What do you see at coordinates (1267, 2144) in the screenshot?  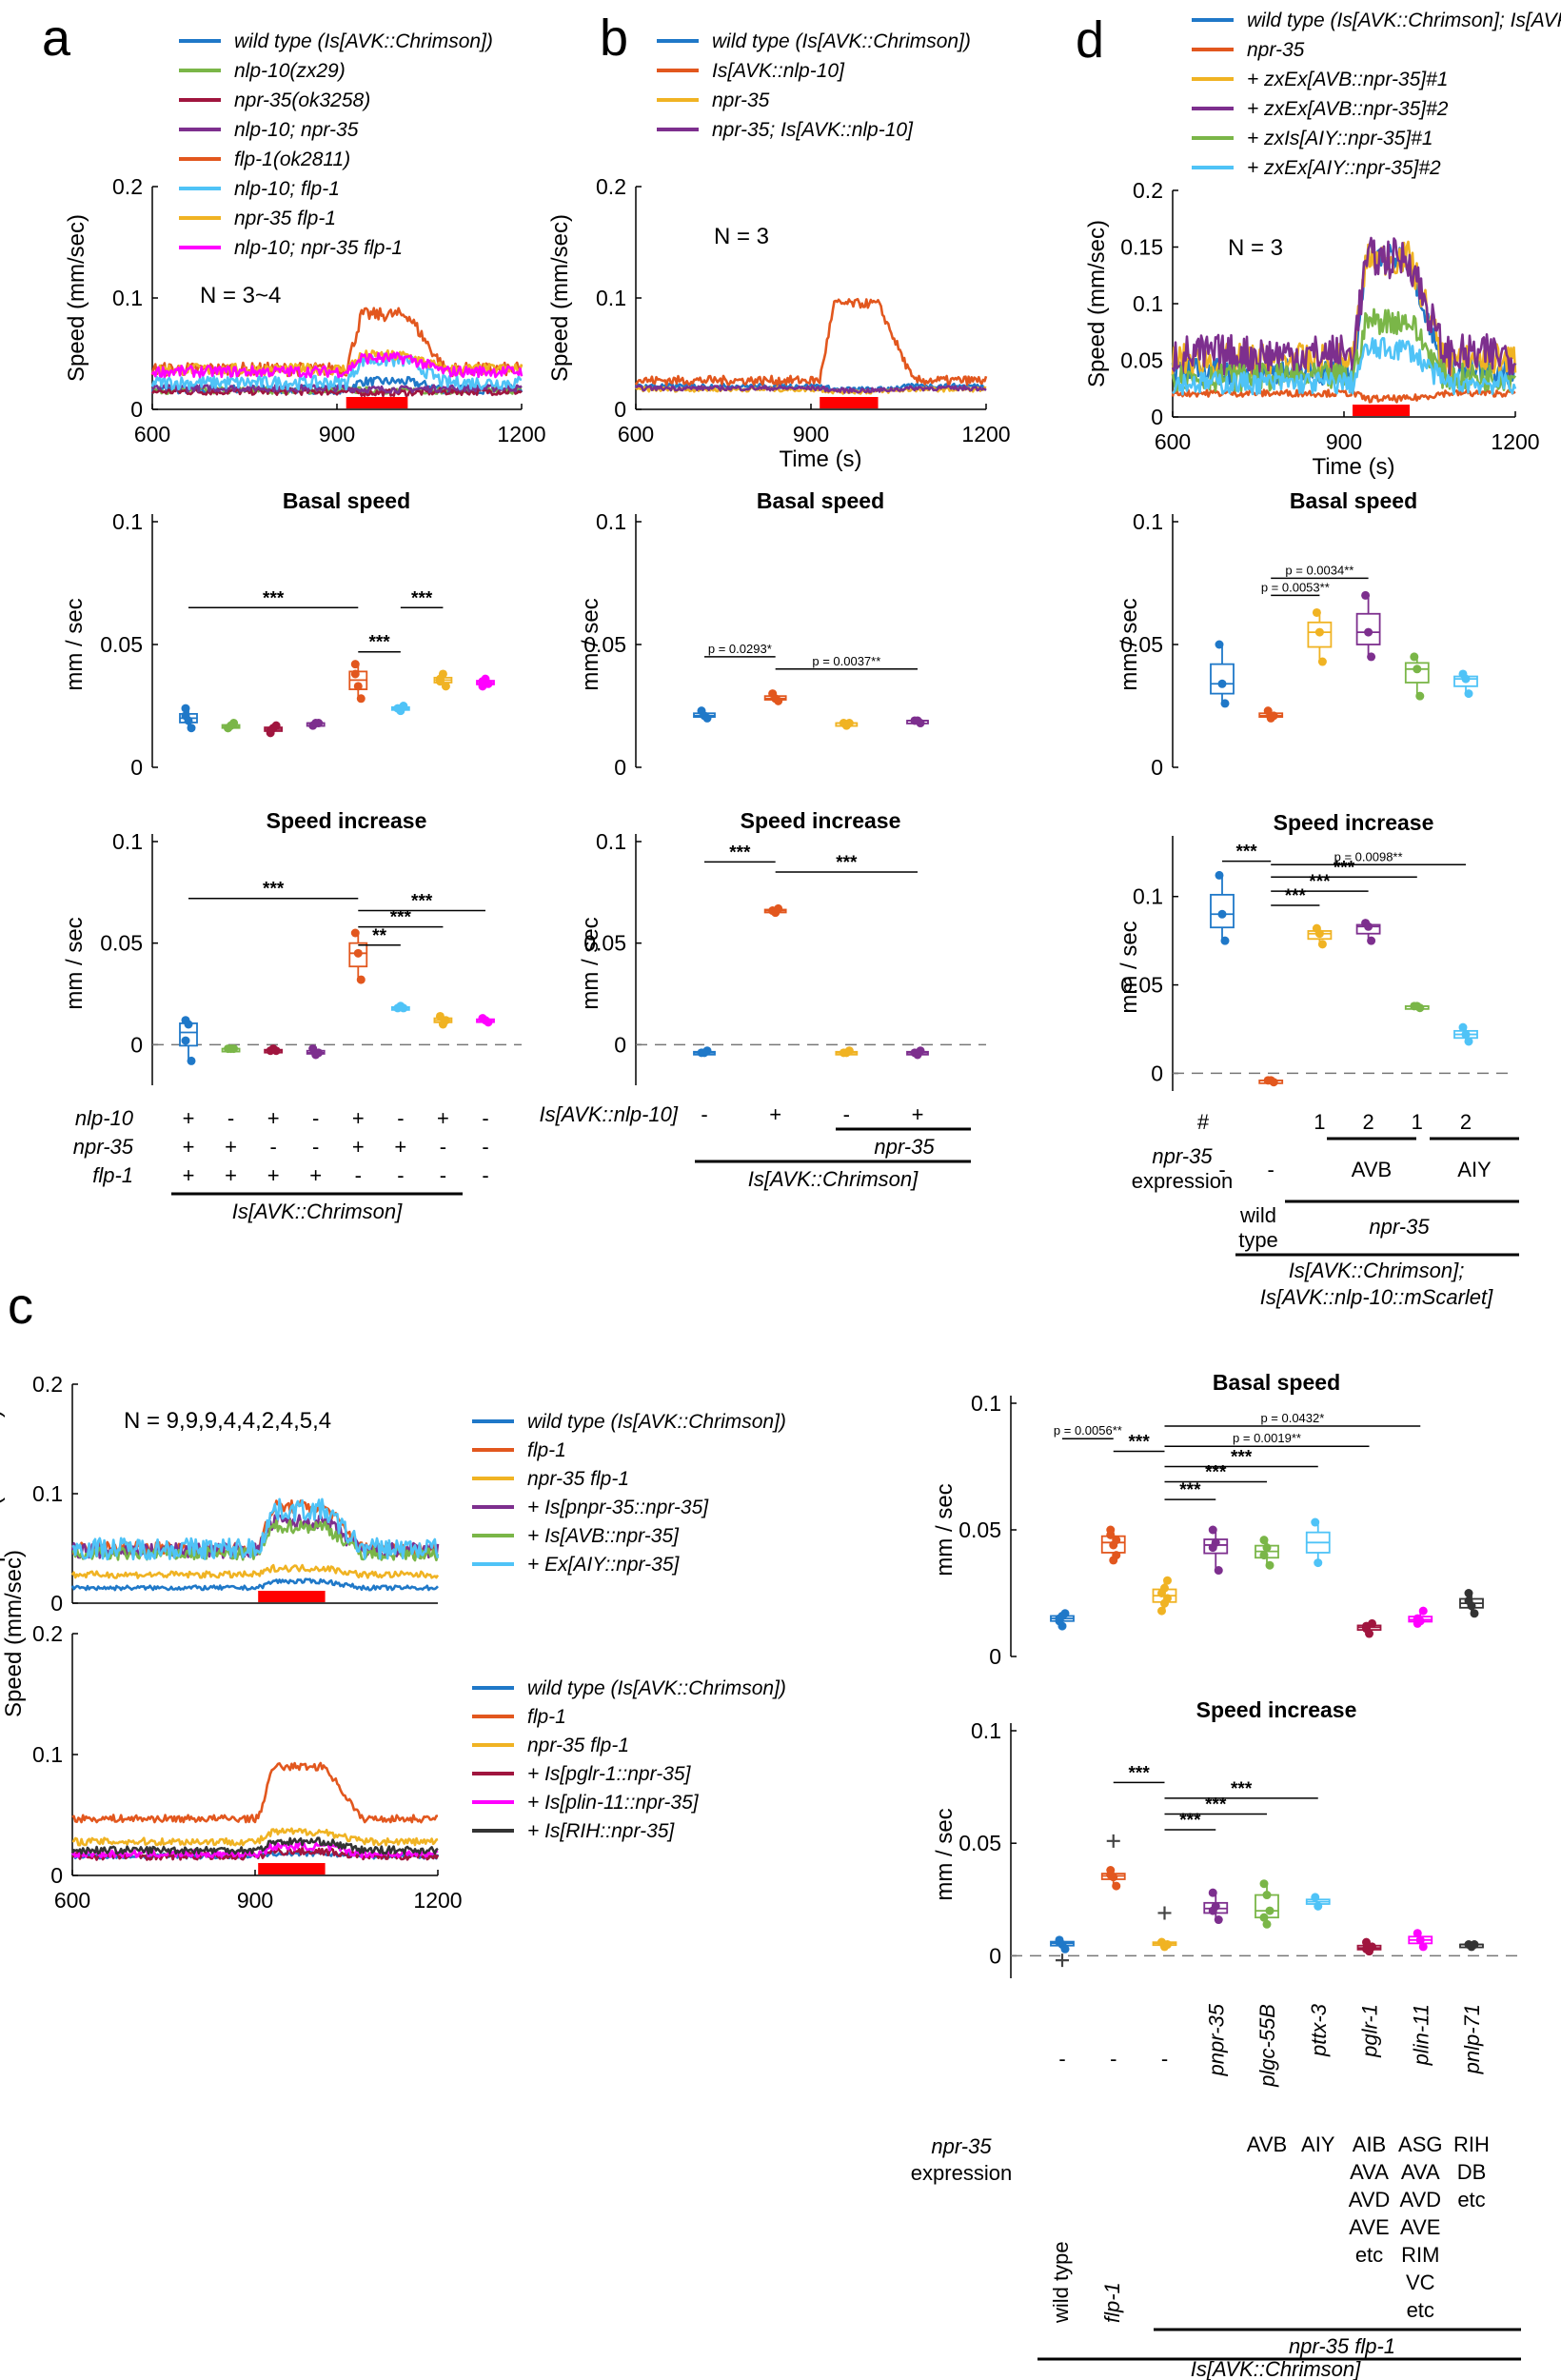 I see `cell-label: AVB` at bounding box center [1267, 2144].